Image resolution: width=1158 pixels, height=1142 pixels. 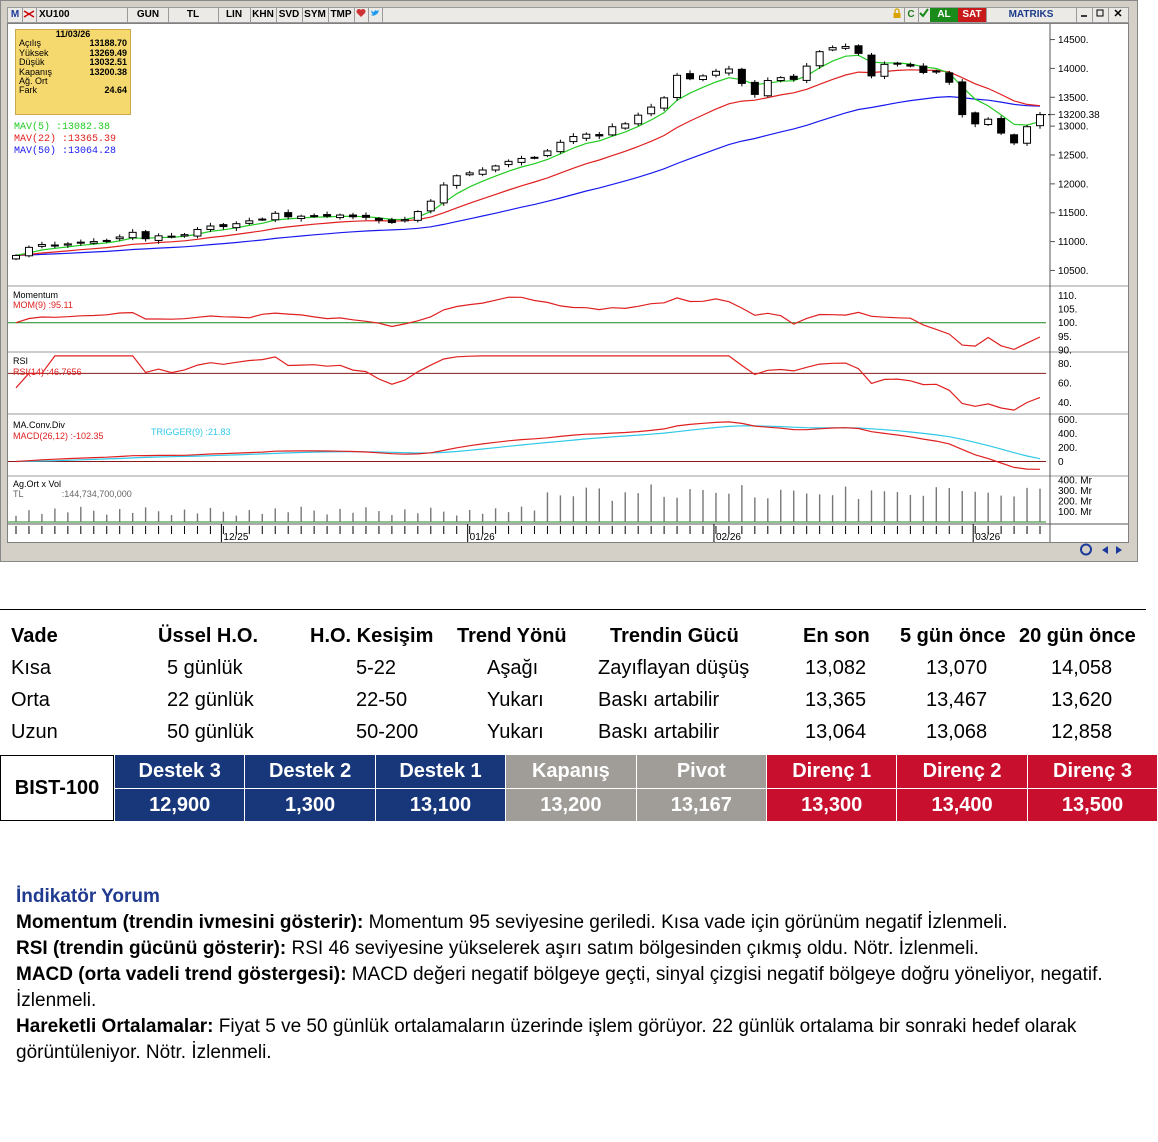 What do you see at coordinates (15, 15) in the screenshot?
I see `matriks-logo-icon: M` at bounding box center [15, 15].